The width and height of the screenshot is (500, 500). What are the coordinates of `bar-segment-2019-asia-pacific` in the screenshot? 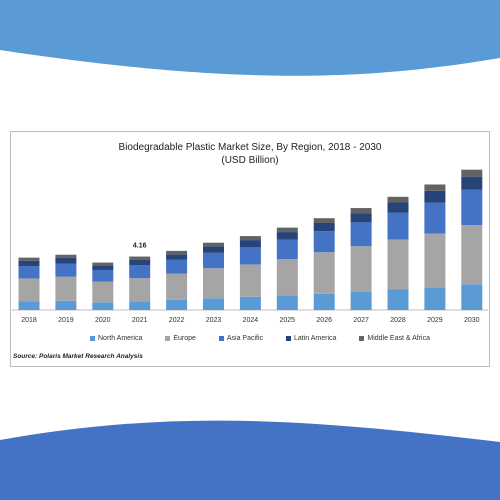 It's located at (66, 270).